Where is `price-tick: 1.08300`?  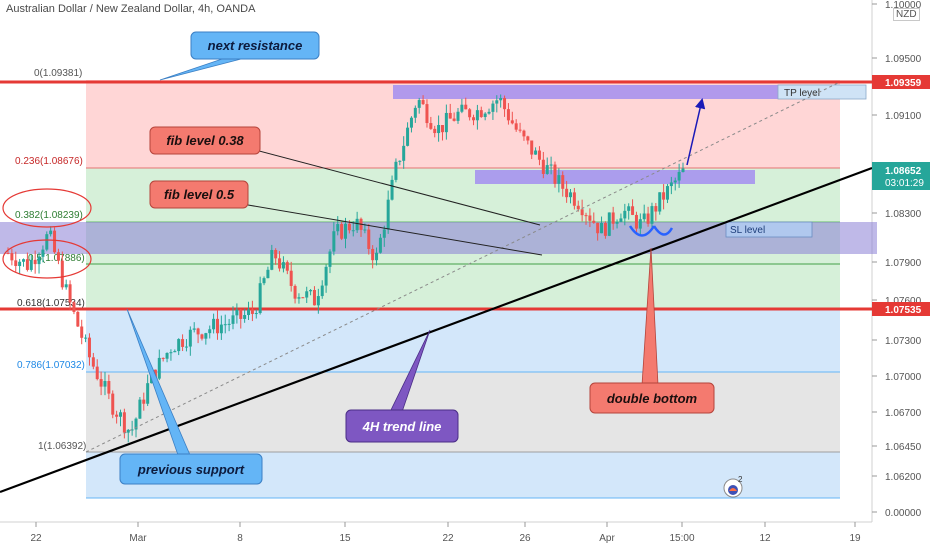
price-tick: 1.08300 is located at coordinates (903, 214).